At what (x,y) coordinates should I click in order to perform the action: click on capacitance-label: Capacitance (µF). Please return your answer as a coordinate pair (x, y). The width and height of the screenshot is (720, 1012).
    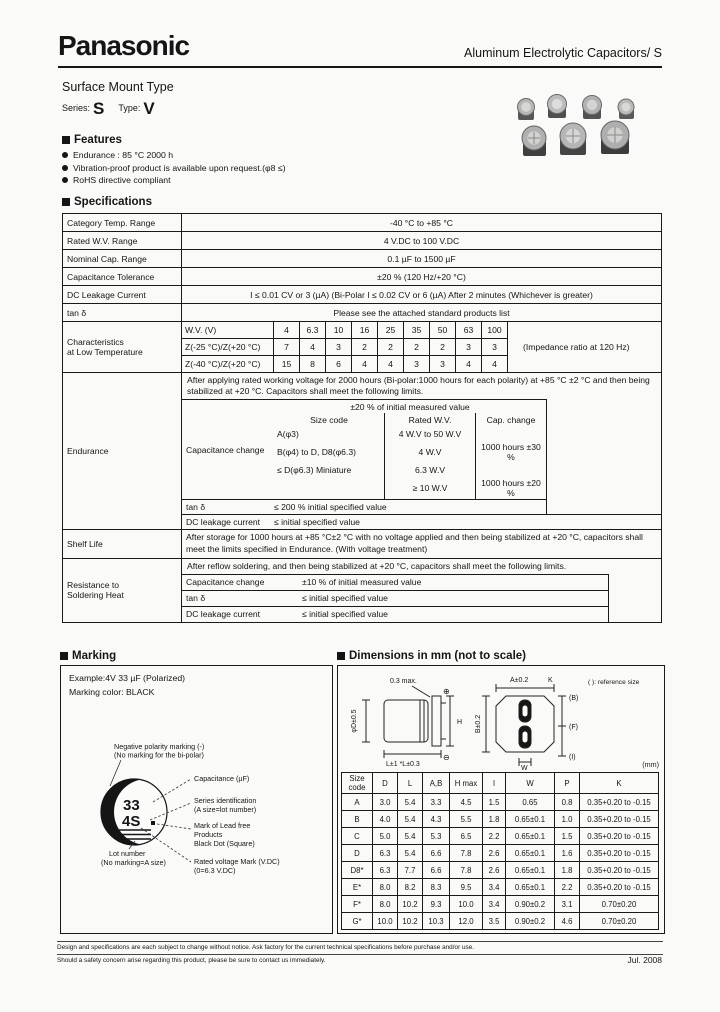
    Looking at the image, I should click on (221, 778).